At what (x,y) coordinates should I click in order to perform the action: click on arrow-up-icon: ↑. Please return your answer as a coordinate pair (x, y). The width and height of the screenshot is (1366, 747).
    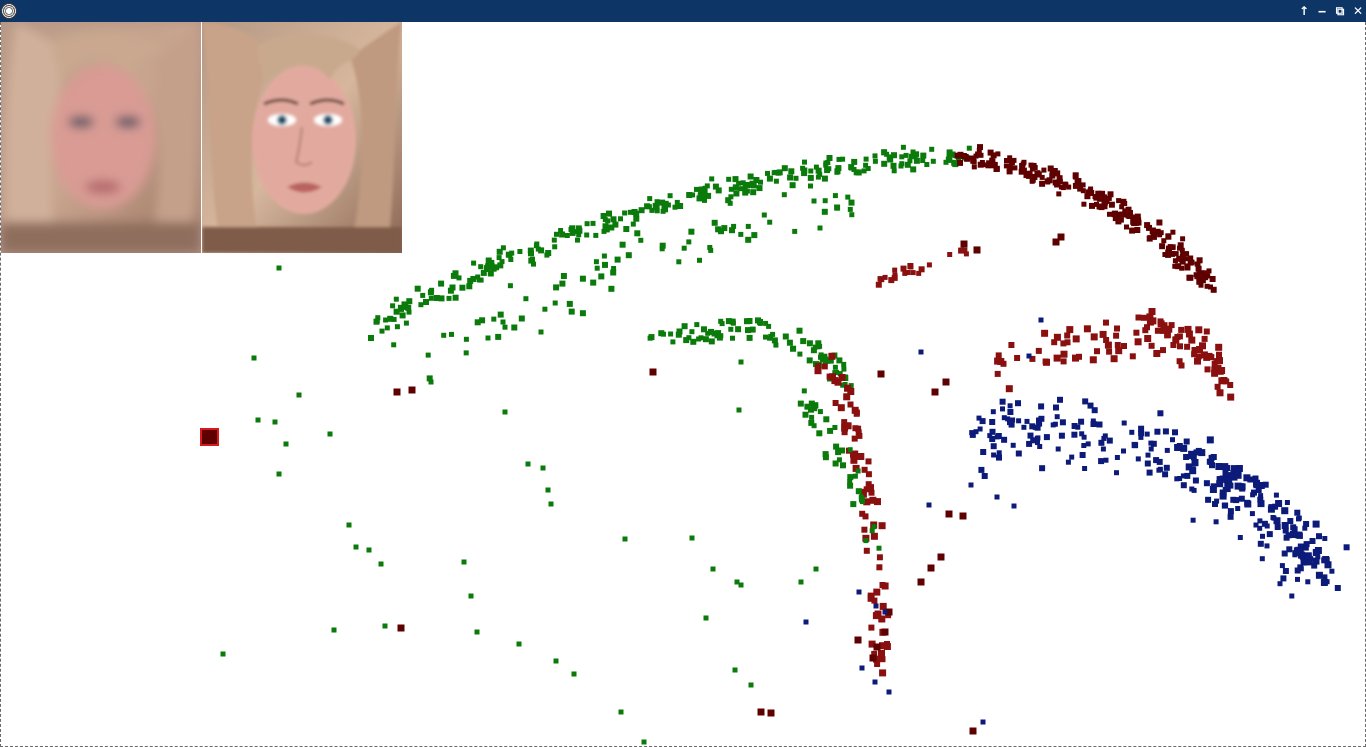
    Looking at the image, I should click on (1304, 11).